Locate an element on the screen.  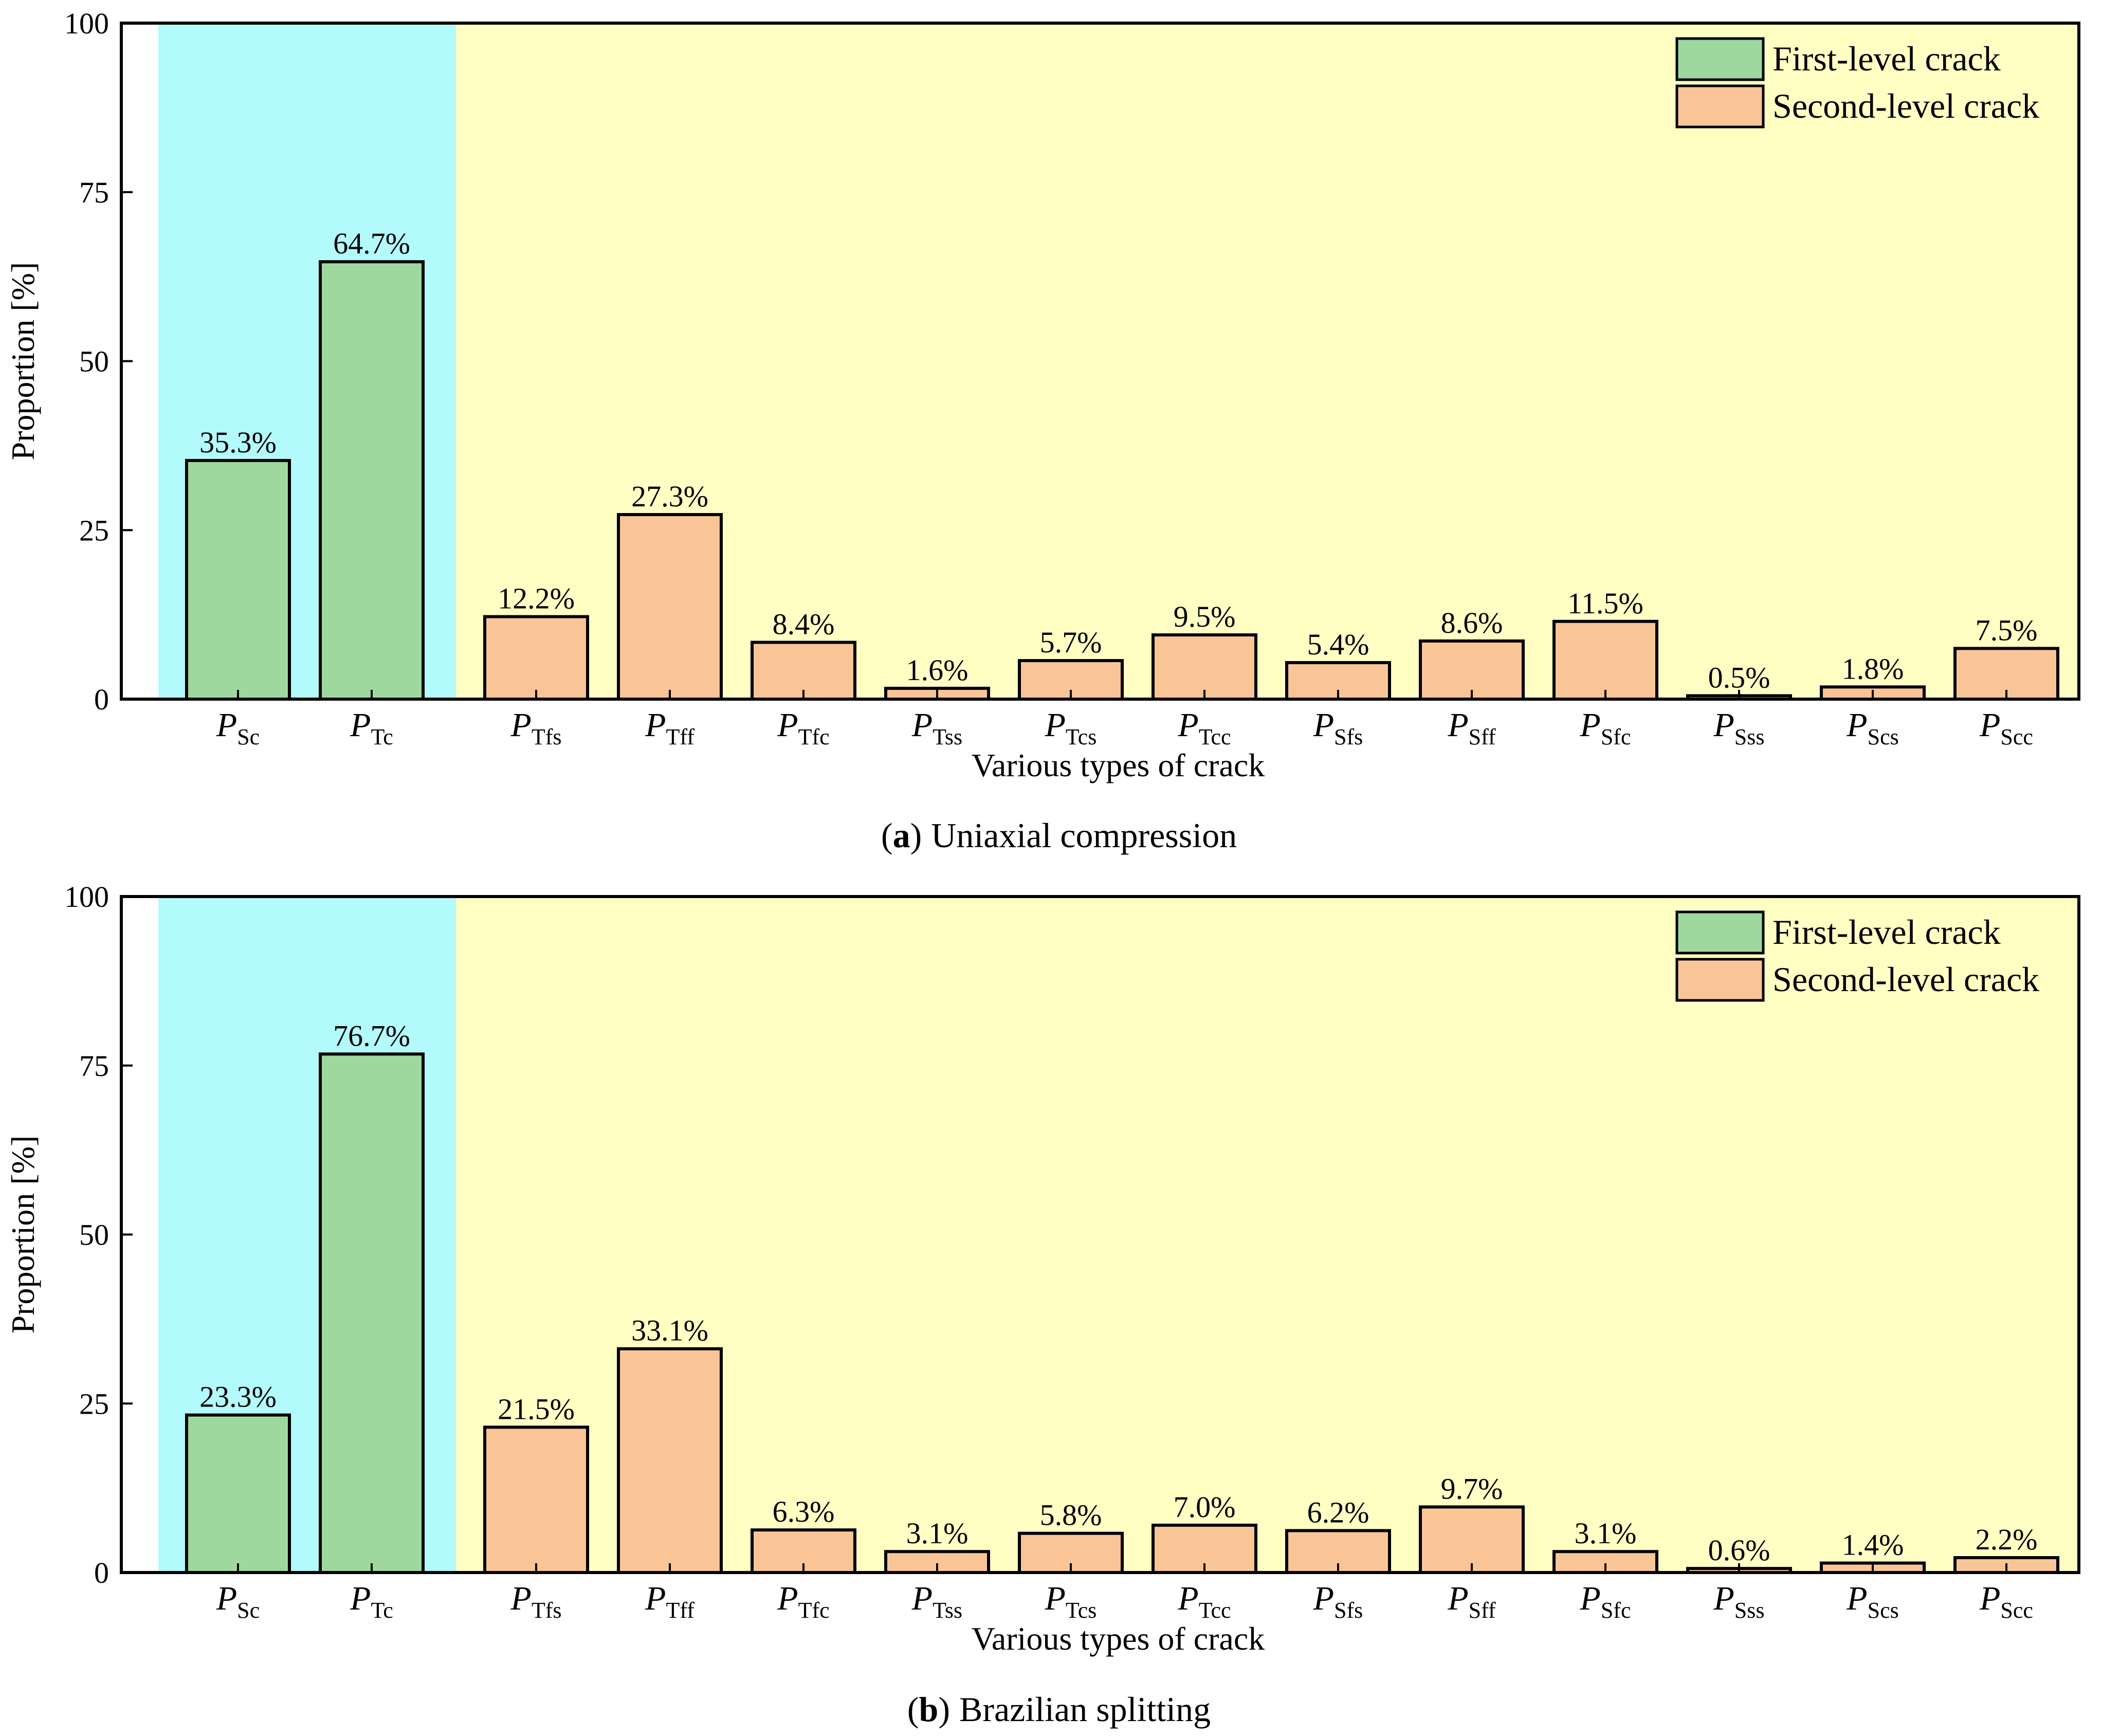
category-label: PTss is located at coordinates (936, 1601).